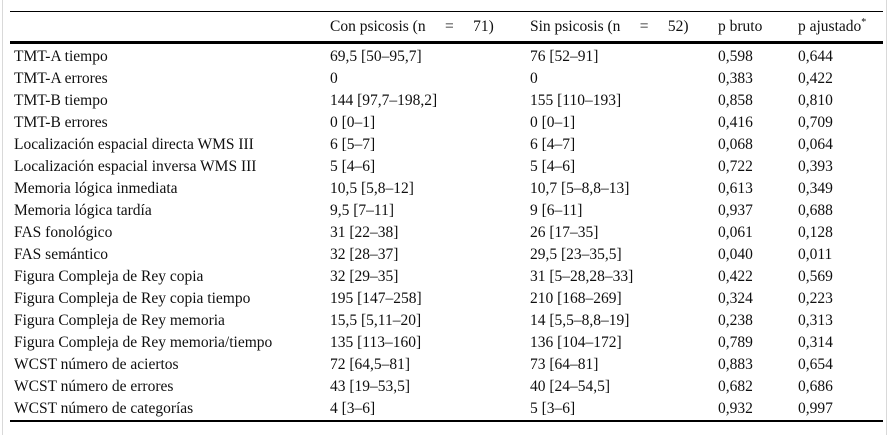 This screenshot has height=435, width=893. What do you see at coordinates (864, 22) in the screenshot?
I see `footnote-asterisk: *` at bounding box center [864, 22].